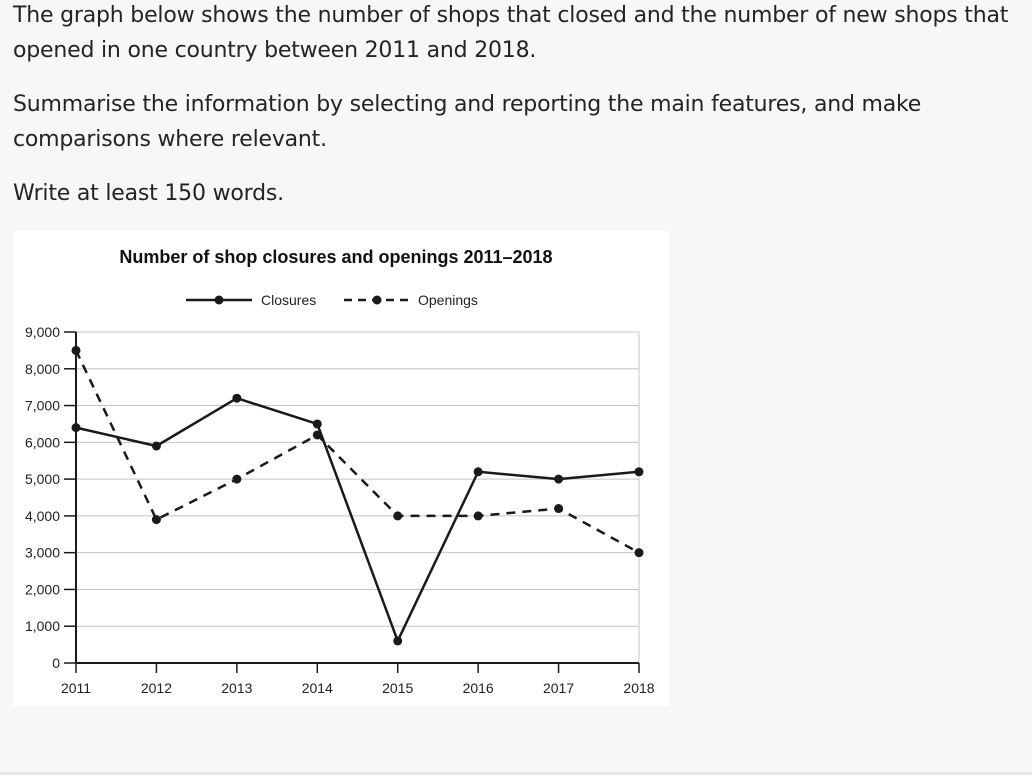  I want to click on y-tick-label: 9,000, so click(42, 332).